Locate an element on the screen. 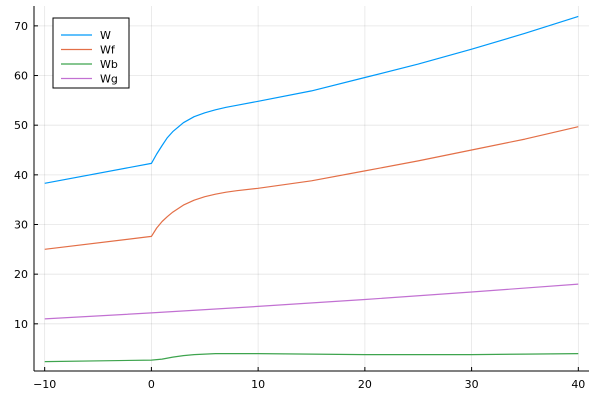  legend-label-w: W is located at coordinates (105, 35).